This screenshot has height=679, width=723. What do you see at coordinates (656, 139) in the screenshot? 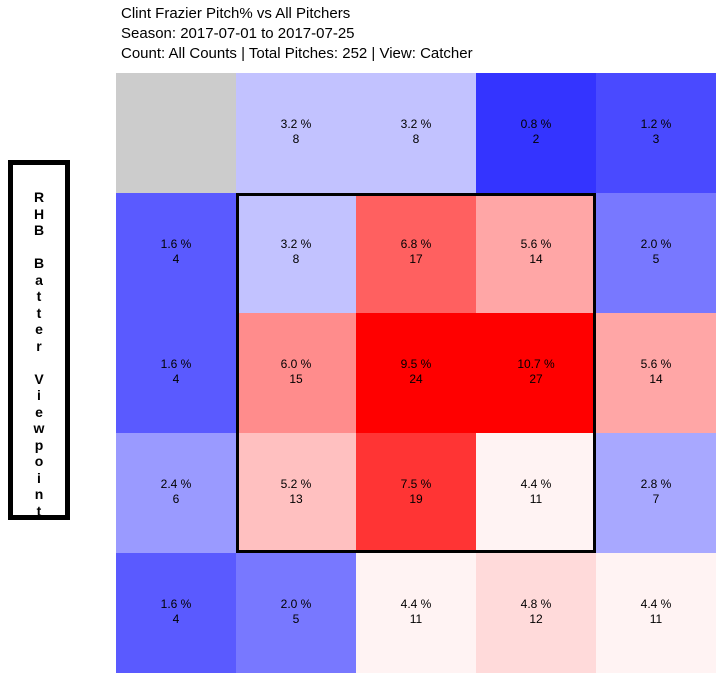
I see `zone-cell-count-r0-c4: 3` at bounding box center [656, 139].